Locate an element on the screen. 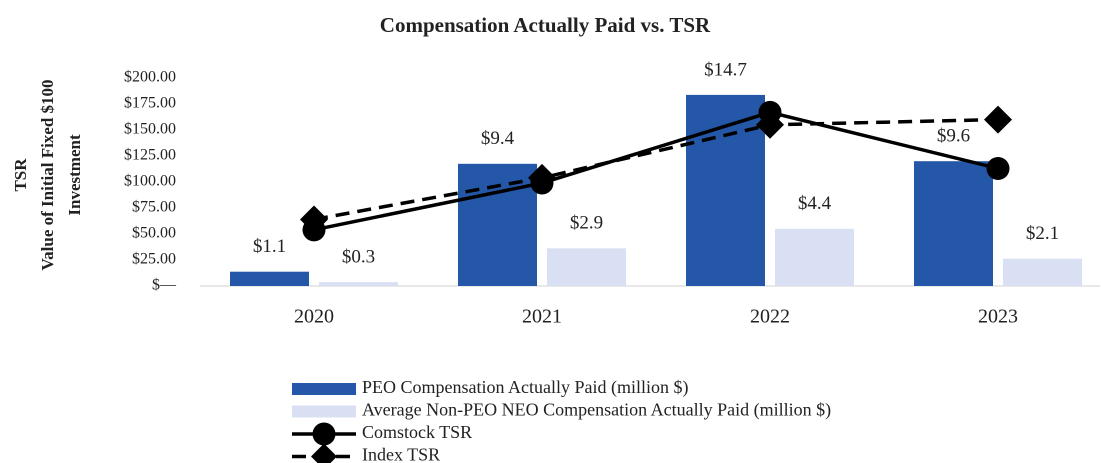  legend-label: Index TSR is located at coordinates (401, 454).